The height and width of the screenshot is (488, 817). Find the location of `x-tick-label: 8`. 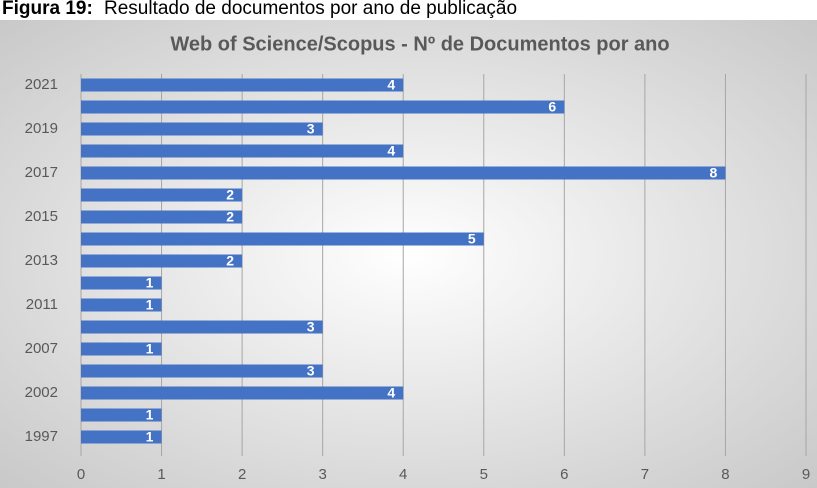

x-tick-label: 8 is located at coordinates (725, 474).